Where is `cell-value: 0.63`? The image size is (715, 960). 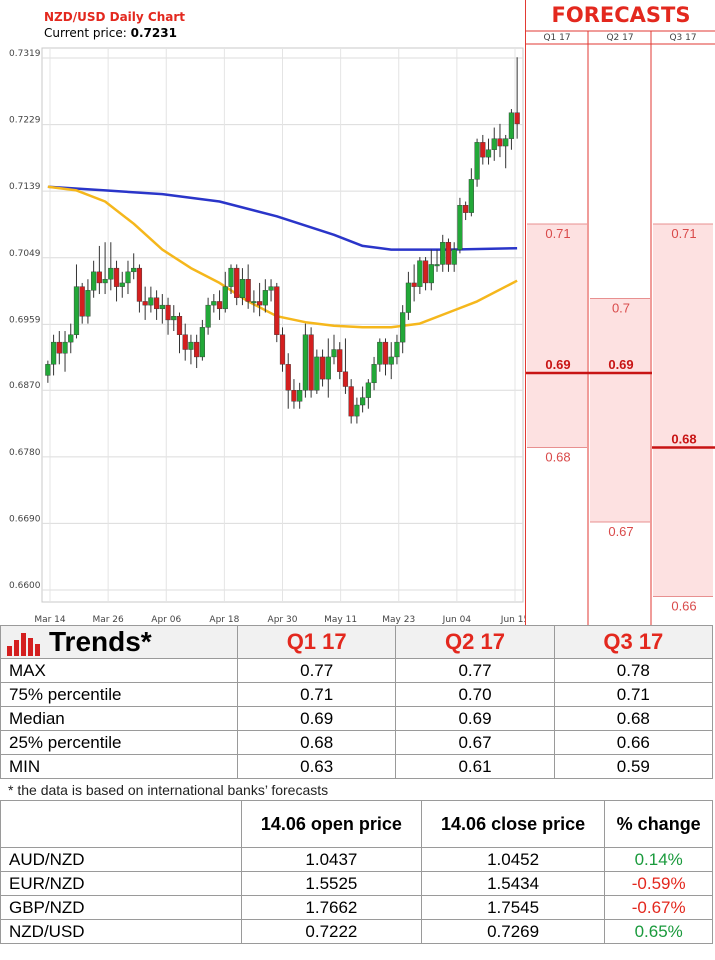 cell-value: 0.63 is located at coordinates (316, 766).